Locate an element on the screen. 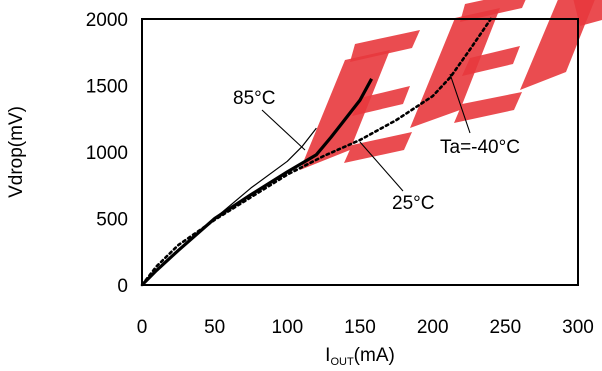 This screenshot has width=602, height=371. y-tick-label: 0 is located at coordinates (122, 286).